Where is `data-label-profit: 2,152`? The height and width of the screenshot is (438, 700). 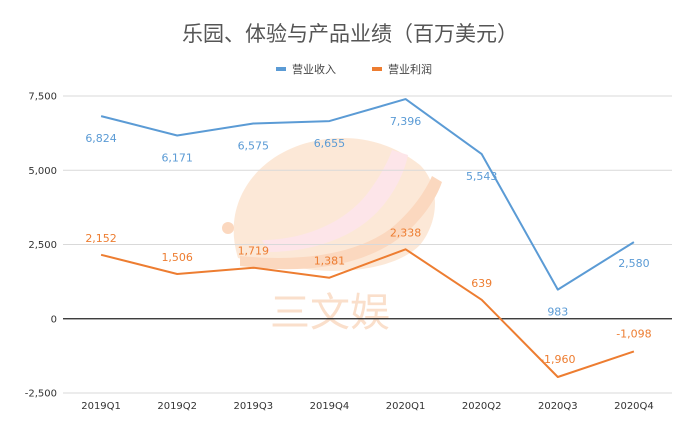 data-label-profit: 2,152 is located at coordinates (101, 238).